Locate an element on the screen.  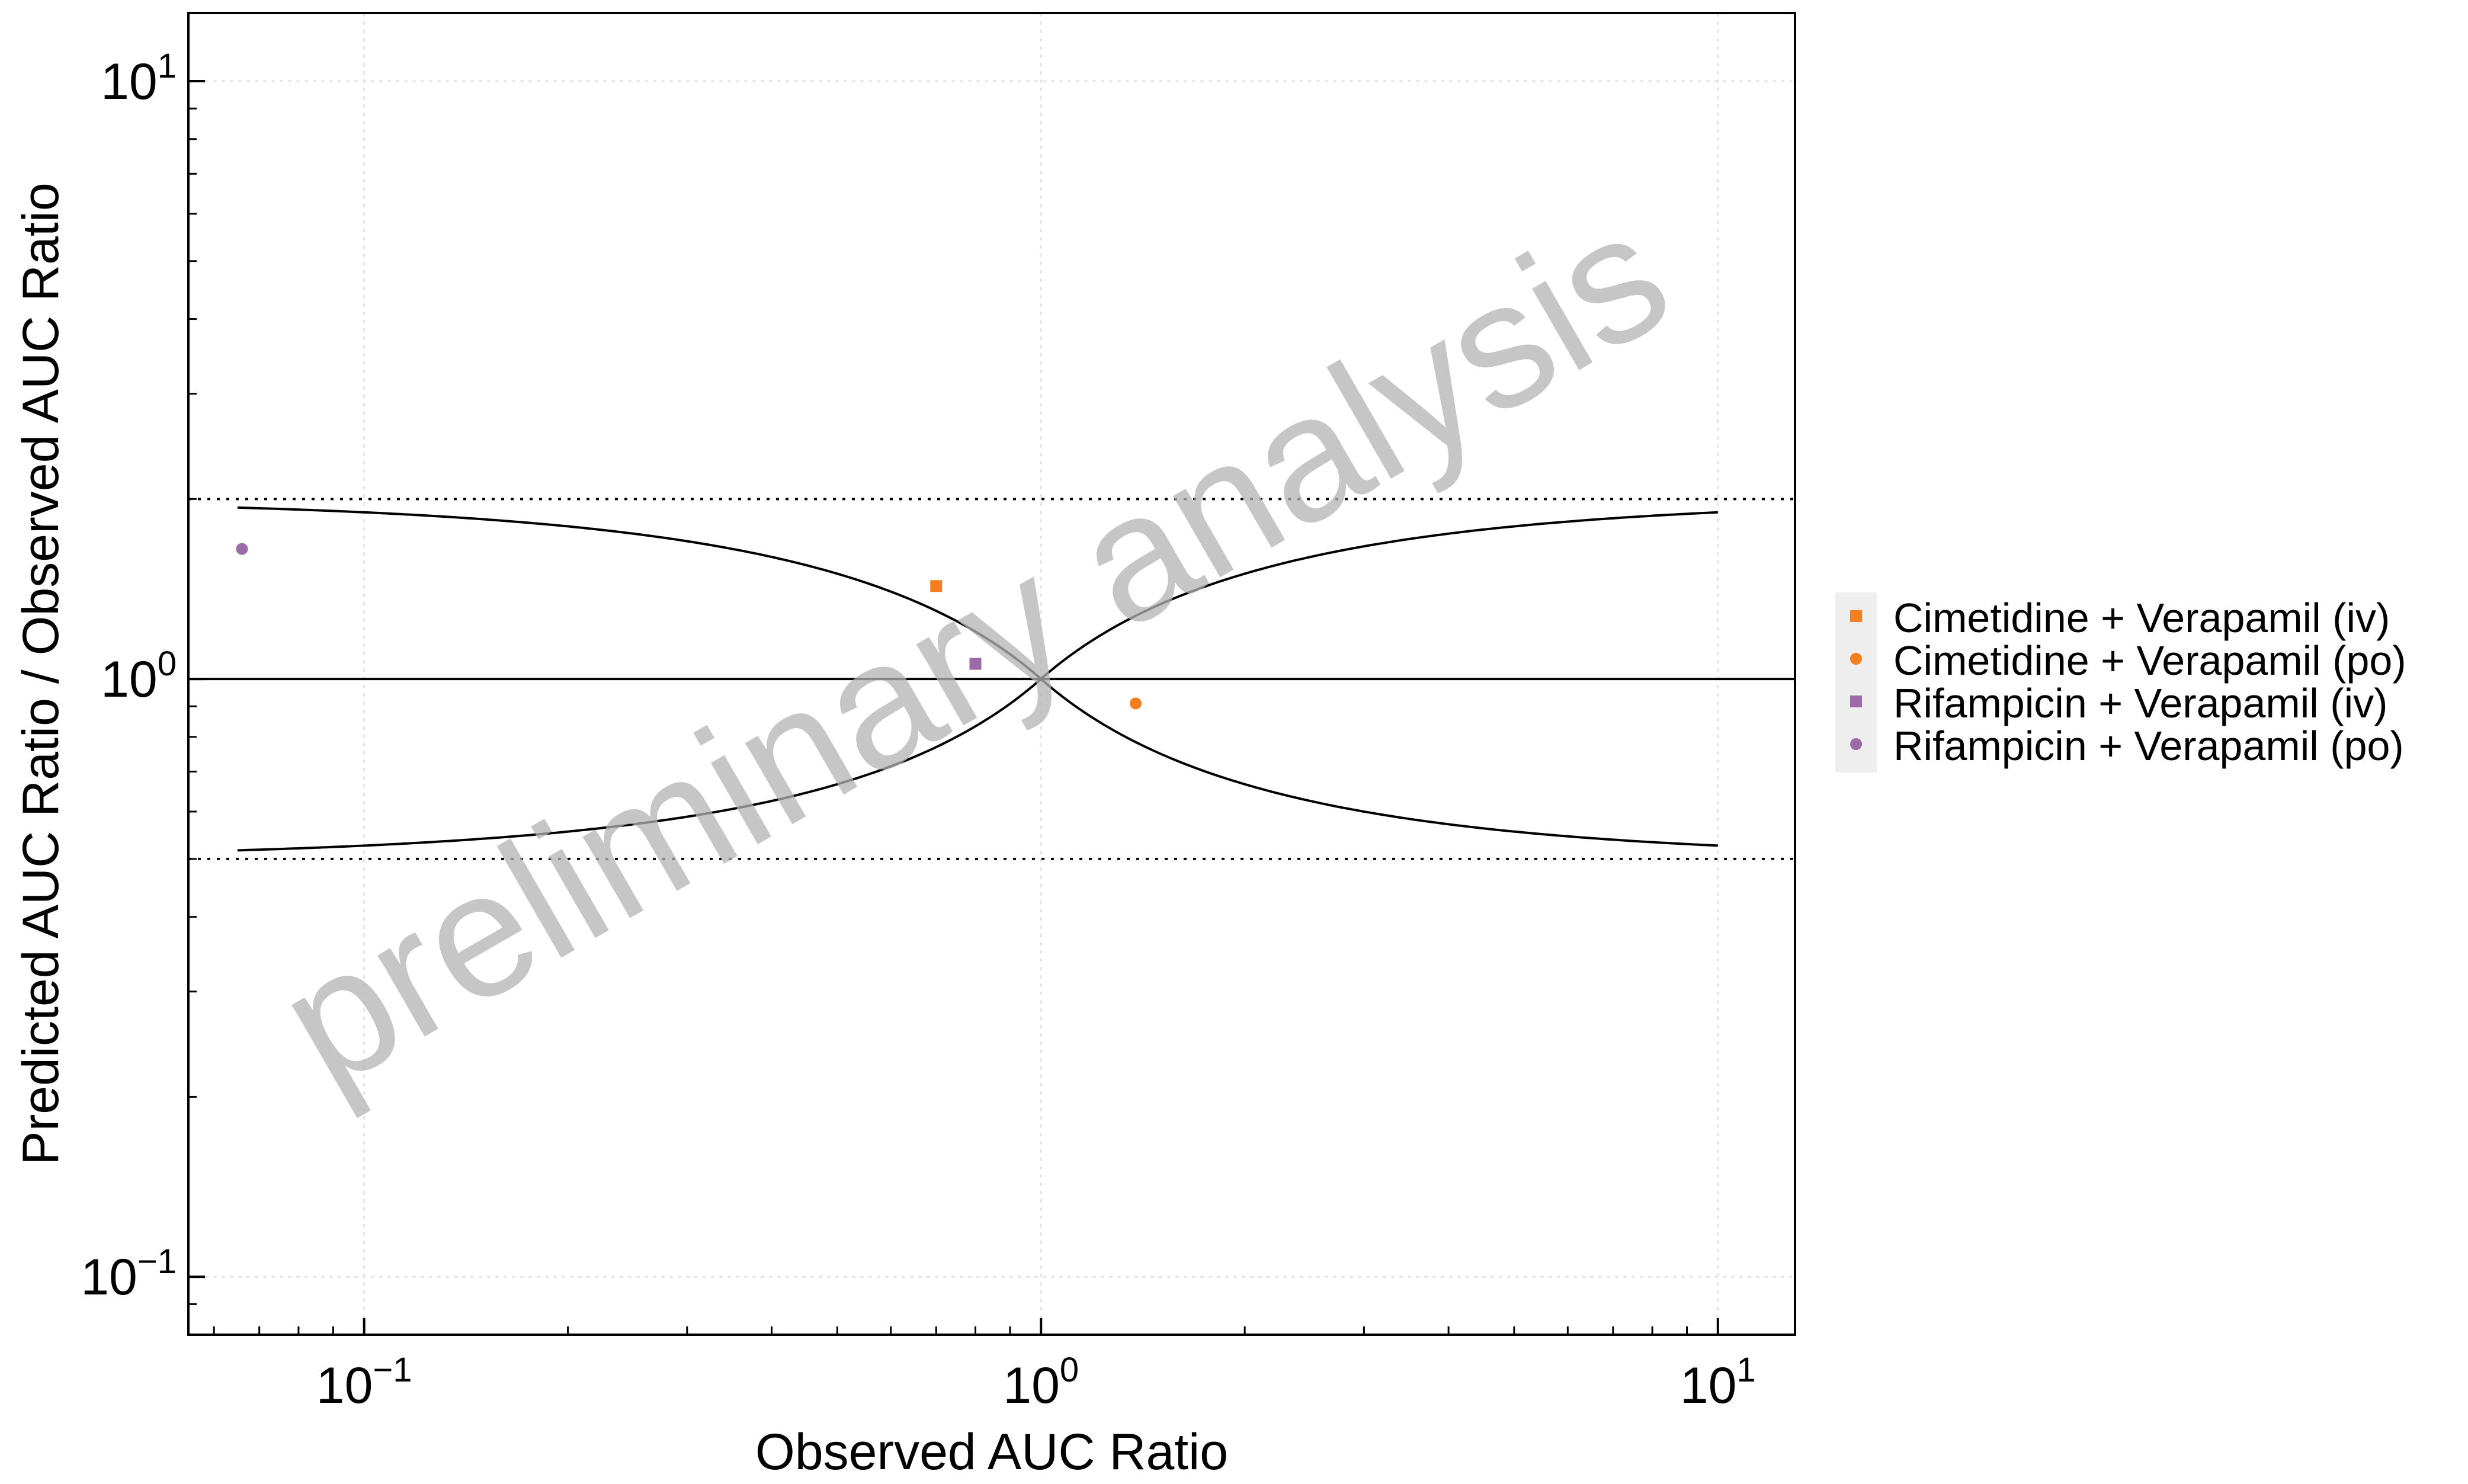
guest-limit-lower-curve is located at coordinates (977, 765).